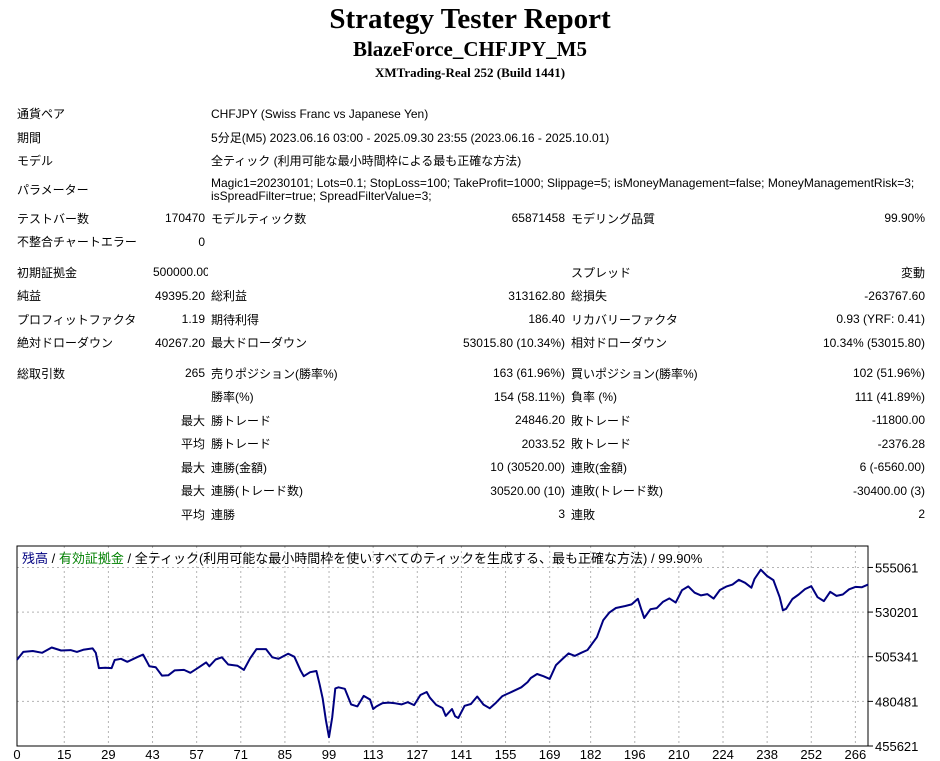 This screenshot has height=761, width=940. Describe the element at coordinates (129, 558) in the screenshot. I see `legend-sep-2: /` at that location.